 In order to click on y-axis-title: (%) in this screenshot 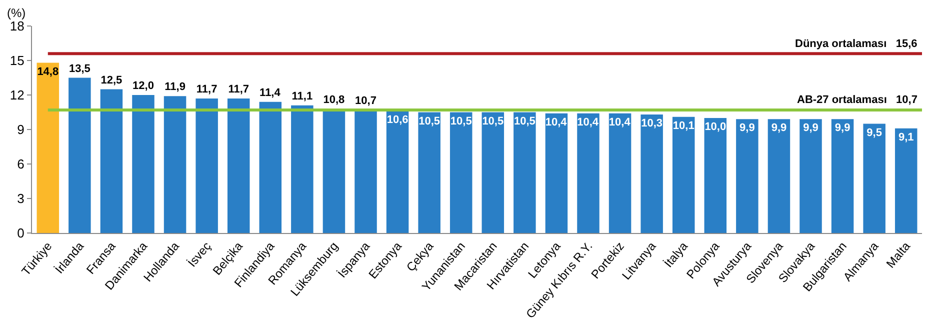, I will do `click(16, 13)`.